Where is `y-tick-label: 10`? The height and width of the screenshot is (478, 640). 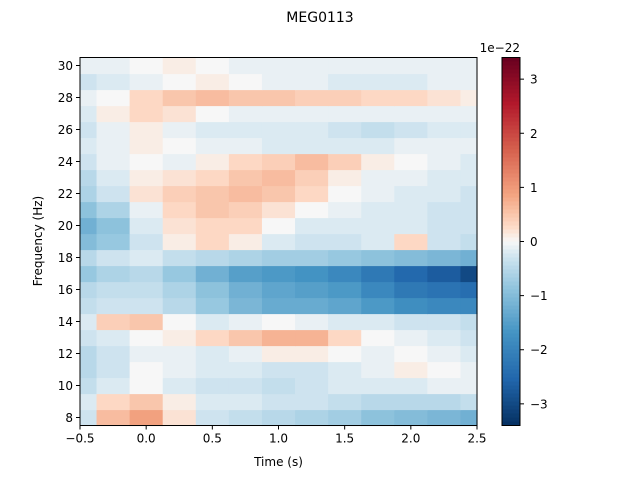 y-tick-label: 10 is located at coordinates (65, 386).